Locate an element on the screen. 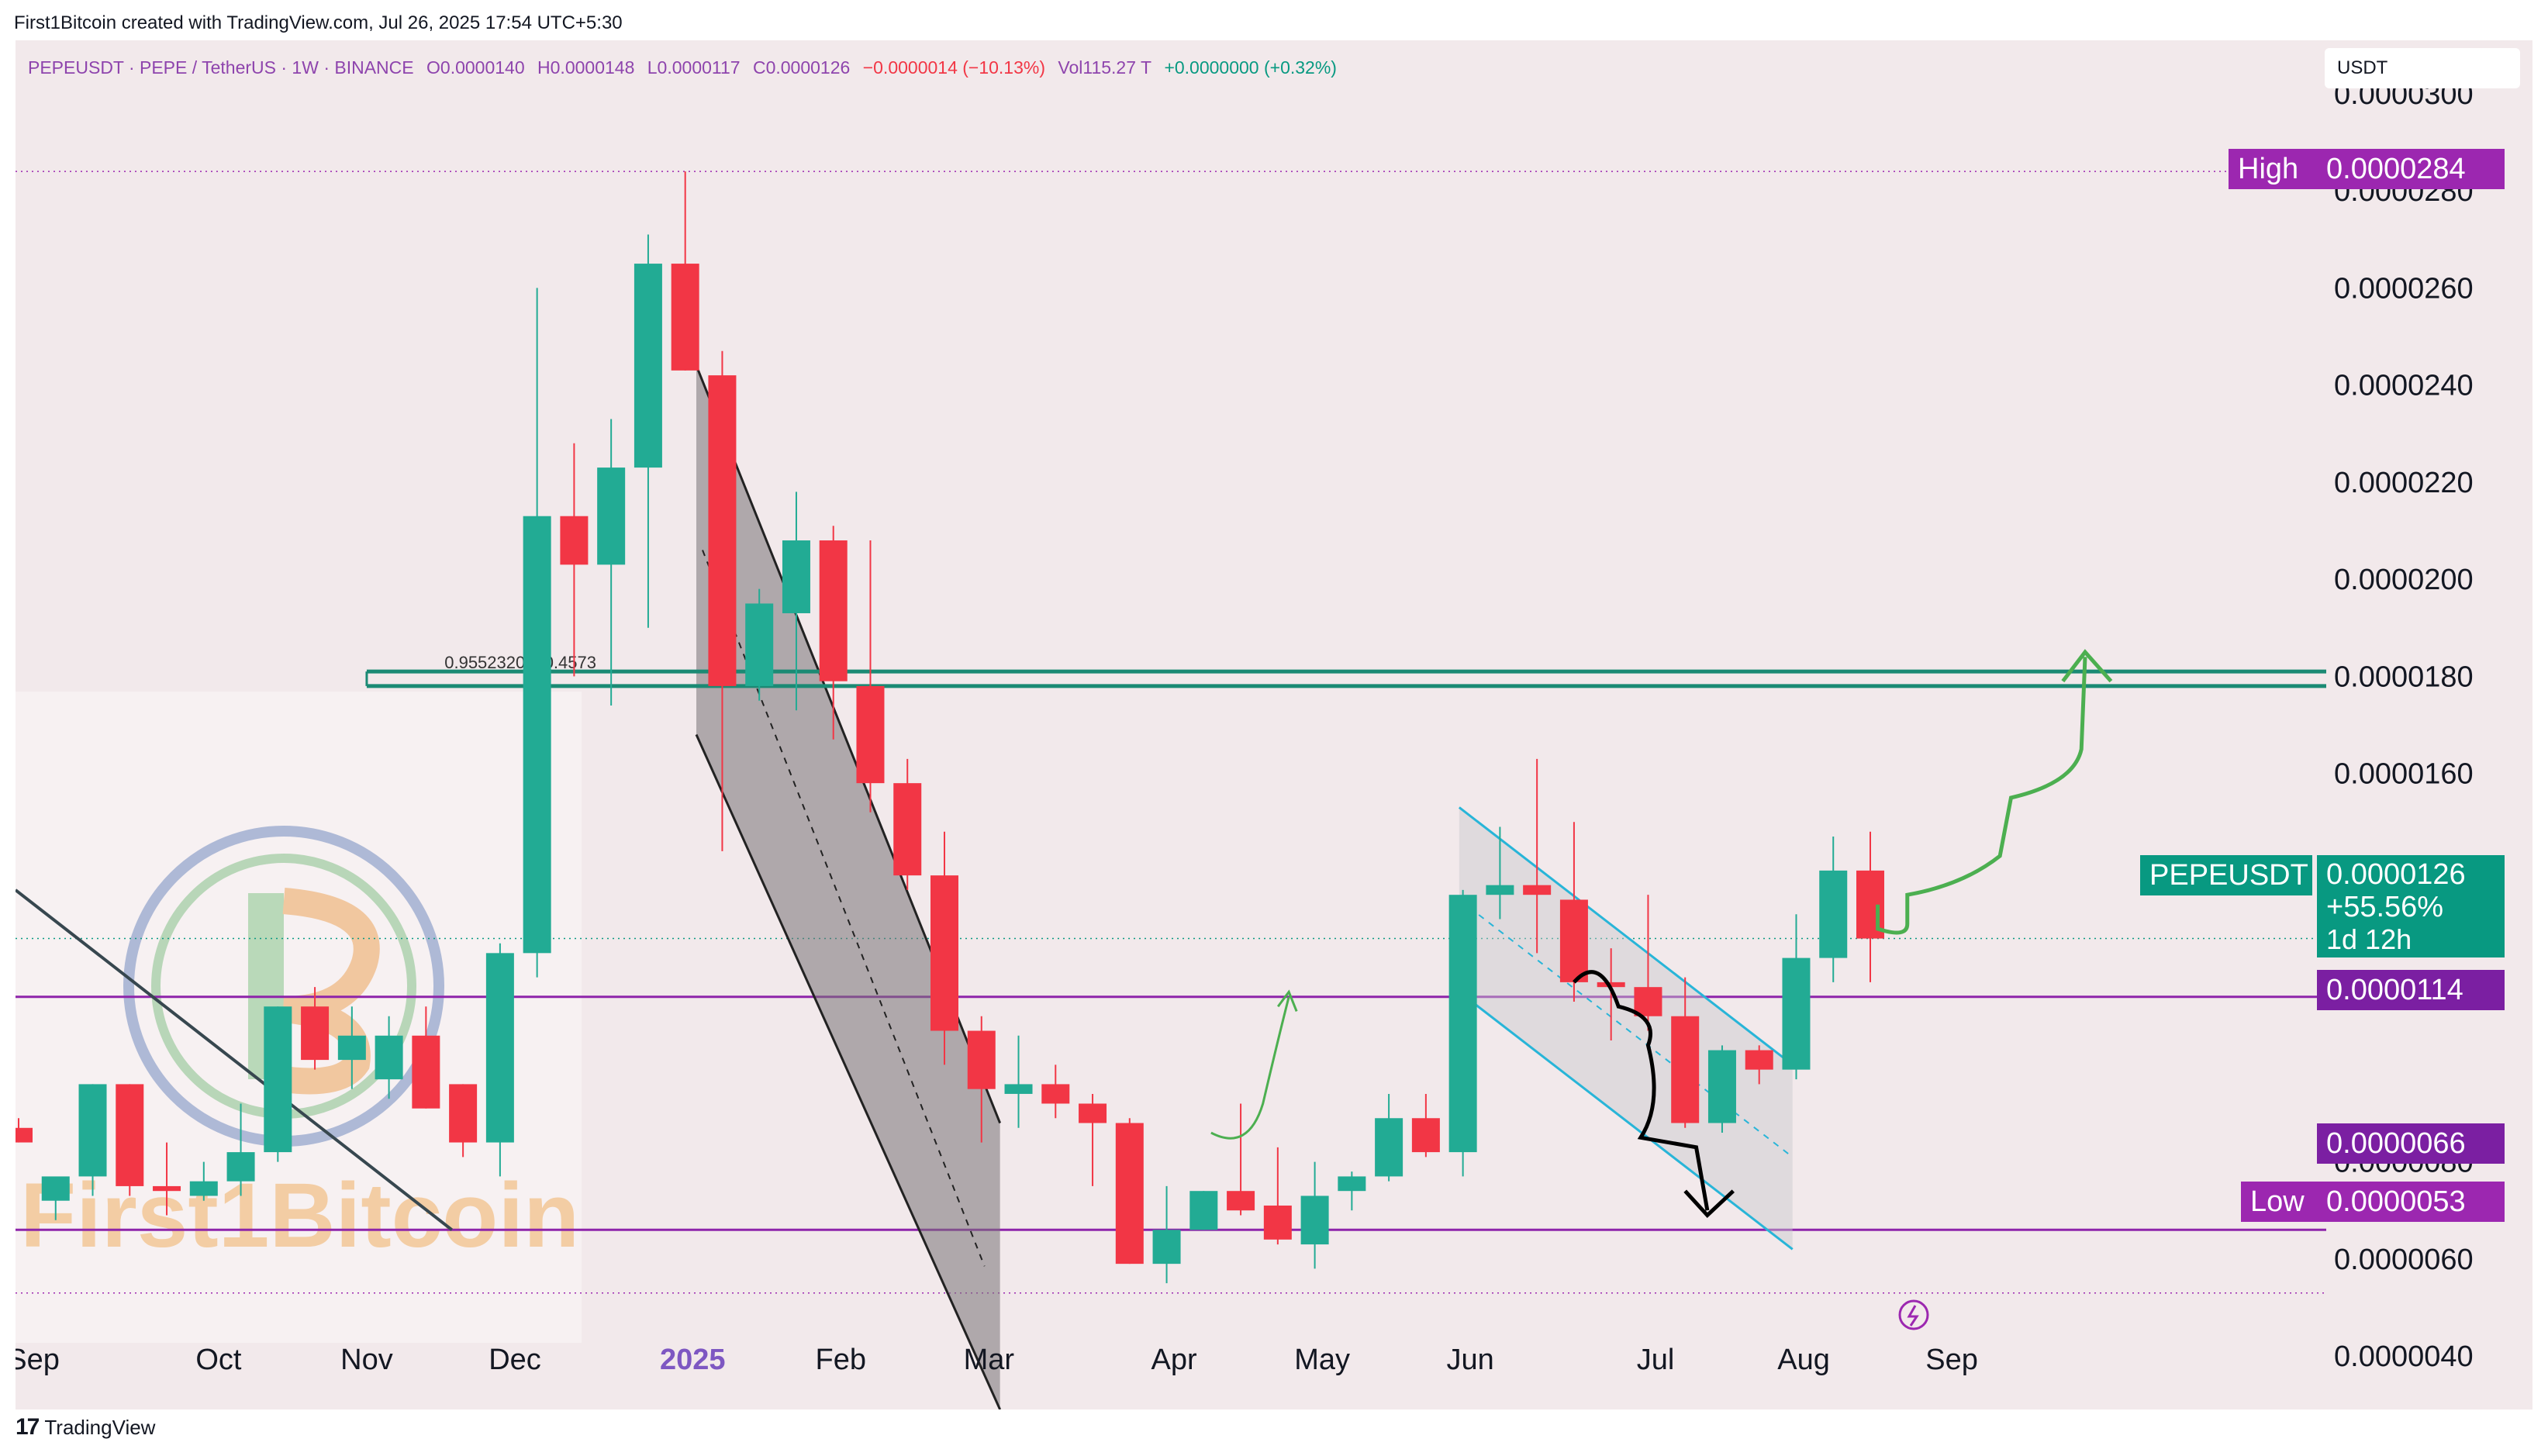 Image resolution: width=2548 pixels, height=1456 pixels. high-value-tag: 0.0000284 is located at coordinates (2411, 169).